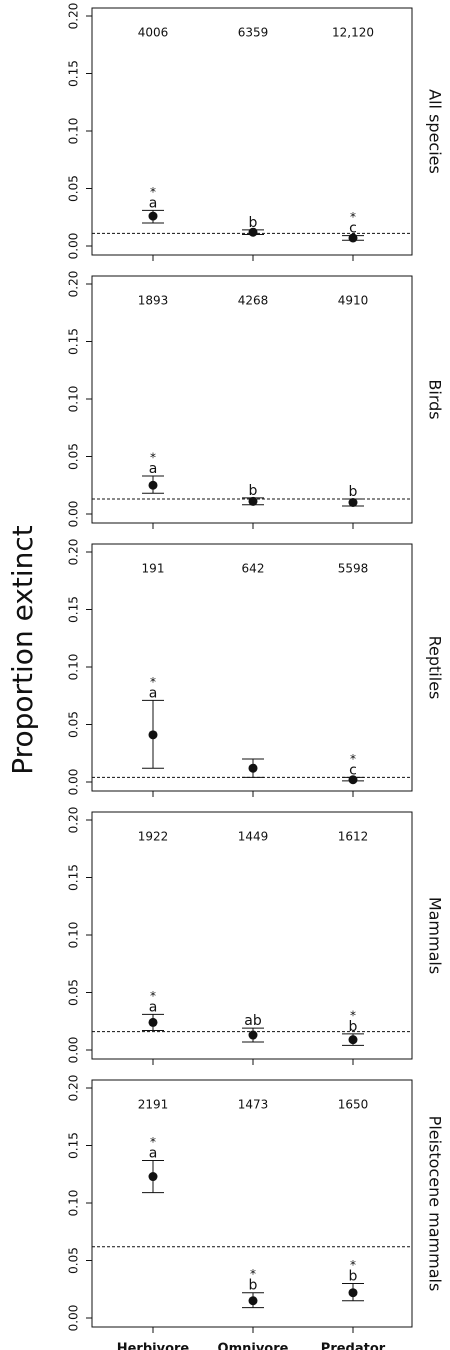  Describe the element at coordinates (253, 1105) in the screenshot. I see `count-label: 1473` at that location.